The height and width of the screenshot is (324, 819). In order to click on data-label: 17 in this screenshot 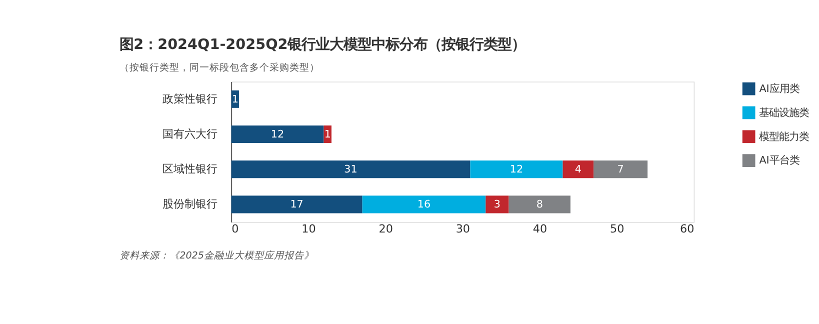, I will do `click(297, 204)`.